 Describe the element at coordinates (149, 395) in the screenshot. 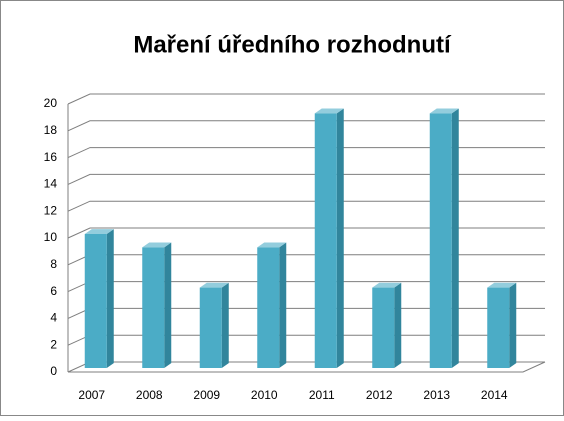

I see `x-tick-label: 2008` at that location.